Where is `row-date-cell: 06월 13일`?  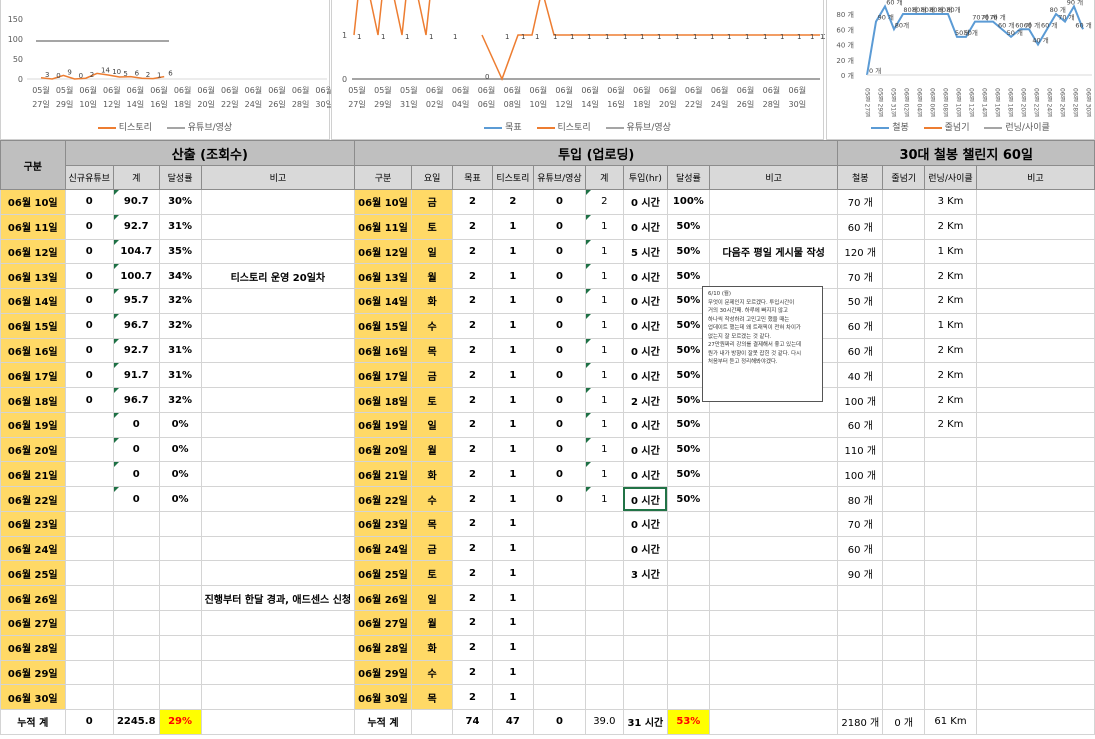
row-date-cell: 06월 13일 is located at coordinates (33, 276).